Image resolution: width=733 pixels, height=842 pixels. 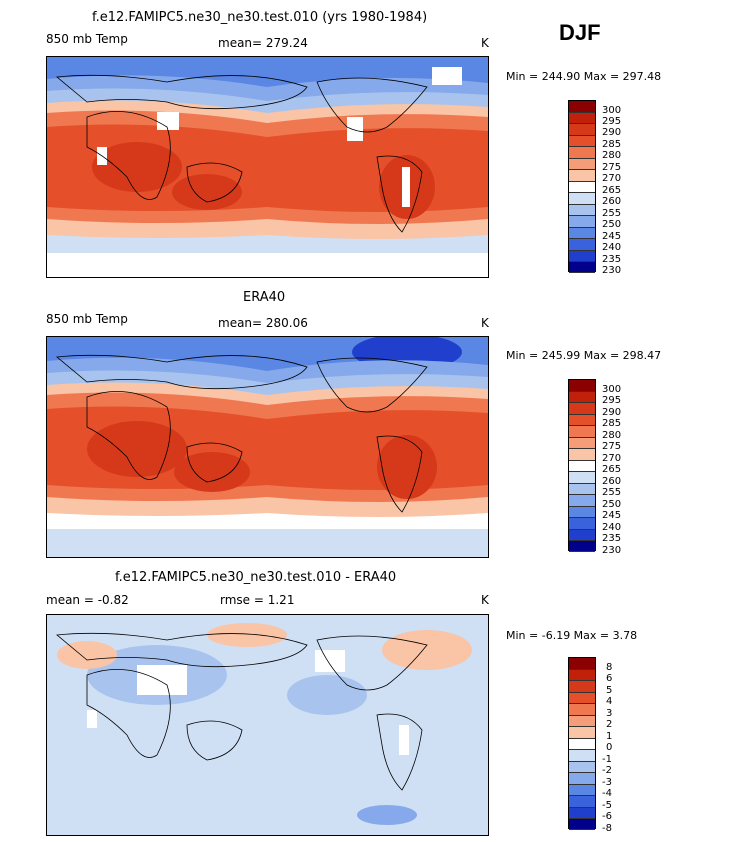 What do you see at coordinates (256, 577) in the screenshot?
I see `panel-3-title: f.e12.FAMIPC5.ne30_ne30.test.010 - ERA40` at bounding box center [256, 577].